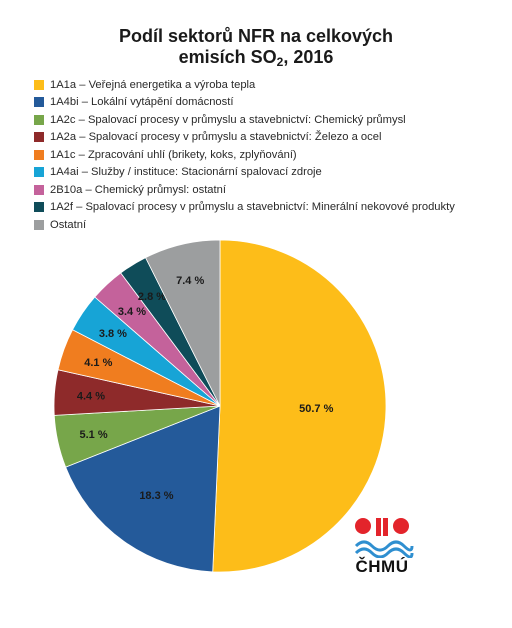 The image size is (512, 628). I want to click on chart-title-subscript: 2, so click(280, 62).